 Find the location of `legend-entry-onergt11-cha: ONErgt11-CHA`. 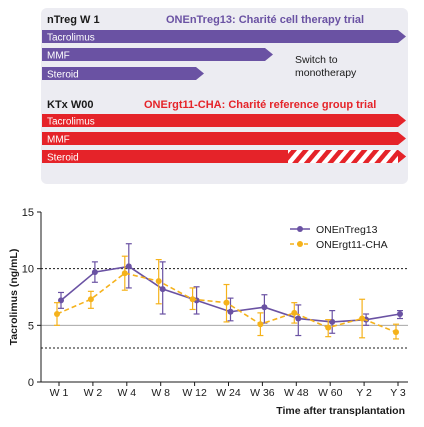

legend-entry-onergt11-cha: ONErgt11-CHA is located at coordinates (339, 245).